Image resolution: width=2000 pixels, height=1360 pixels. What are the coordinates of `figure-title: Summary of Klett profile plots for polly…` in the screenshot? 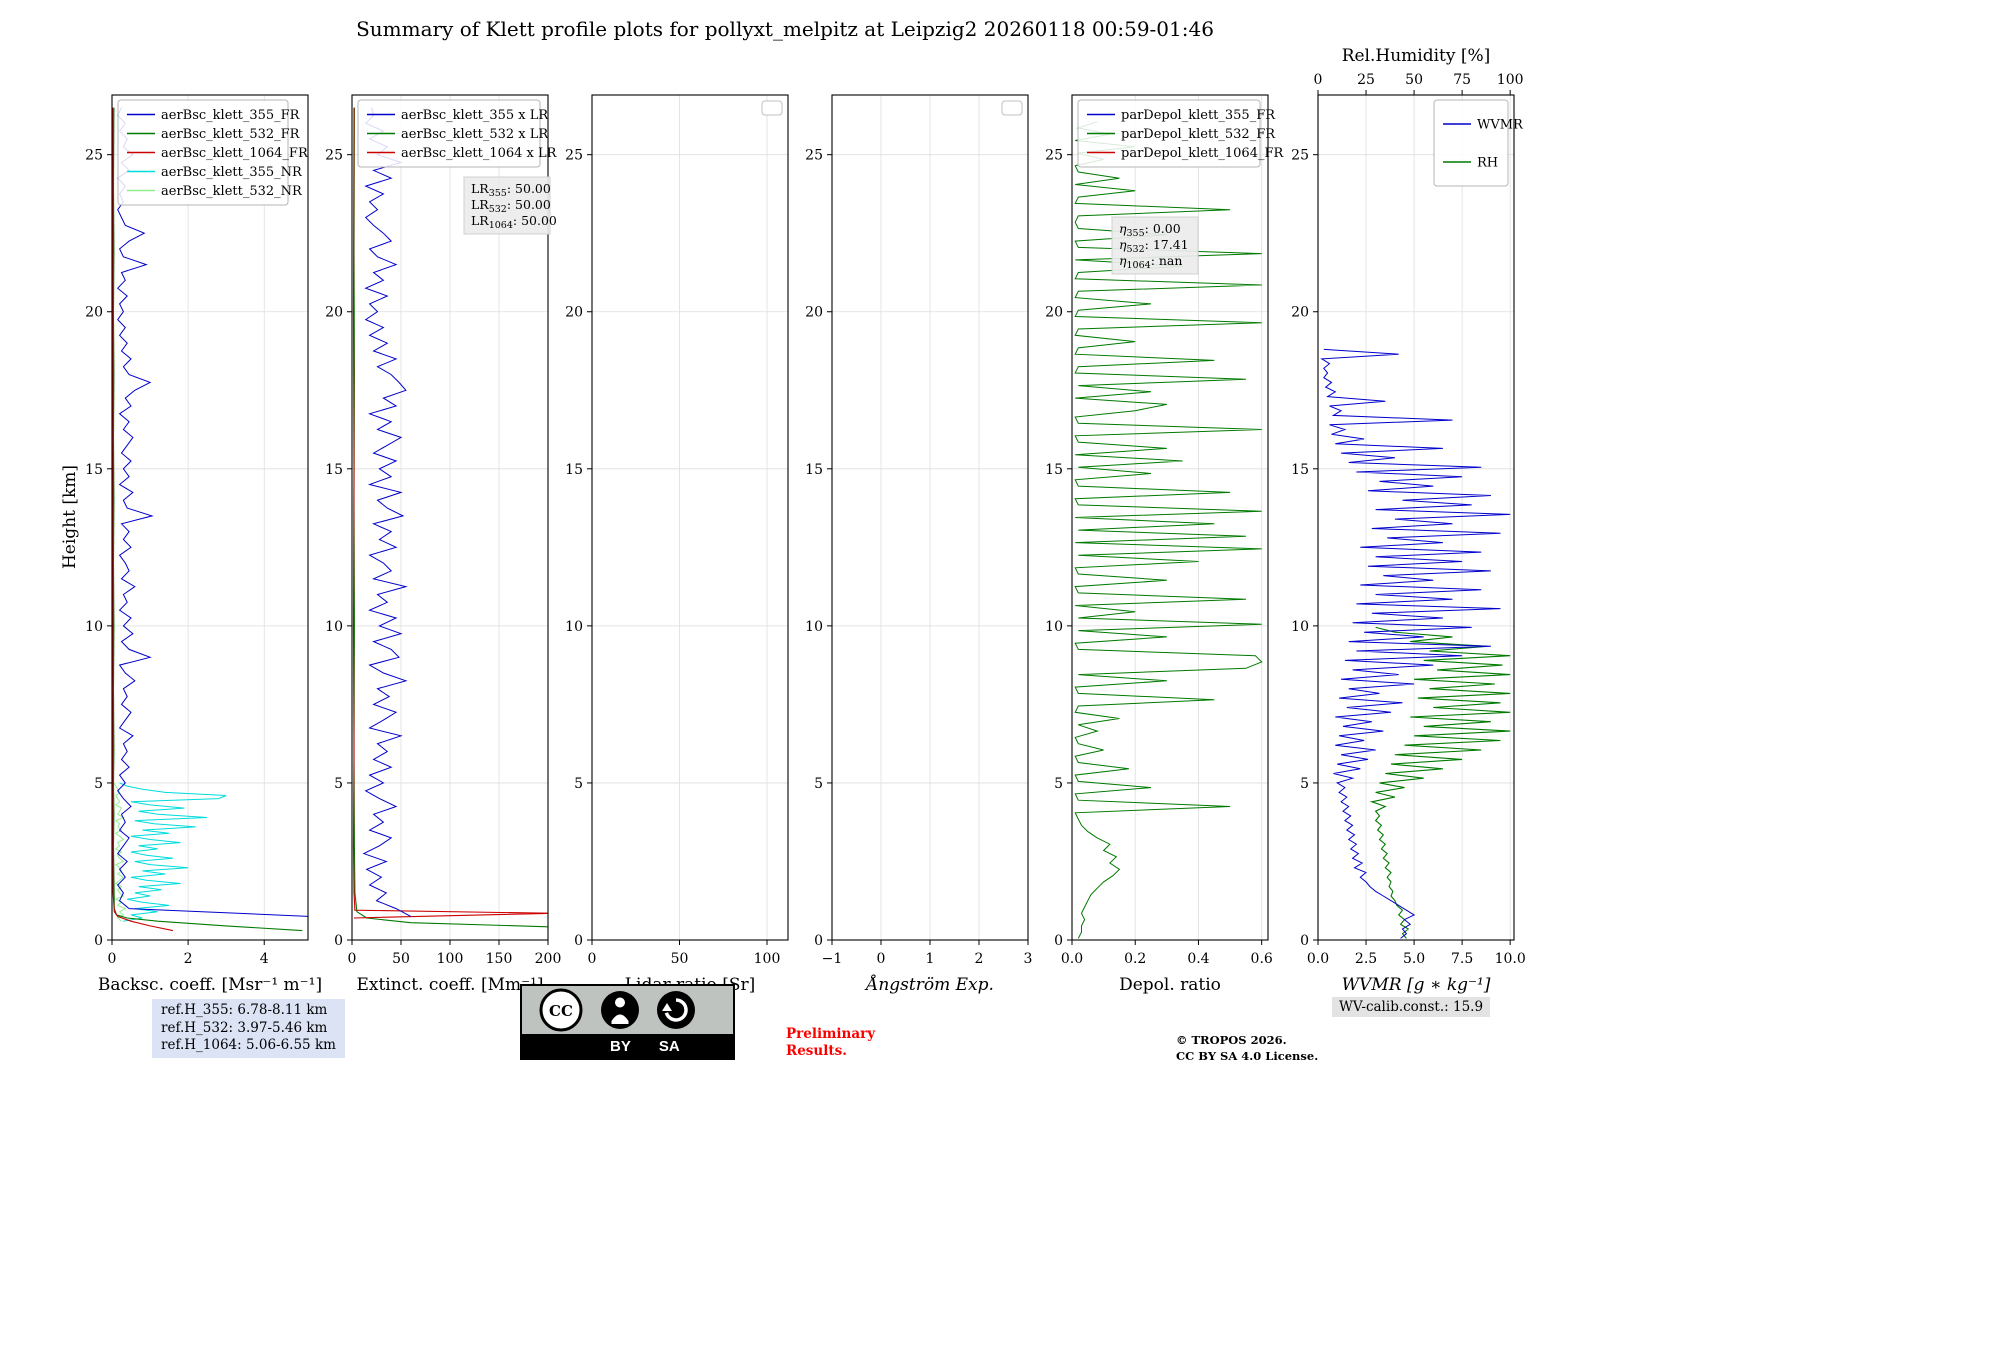 It's located at (785, 29).